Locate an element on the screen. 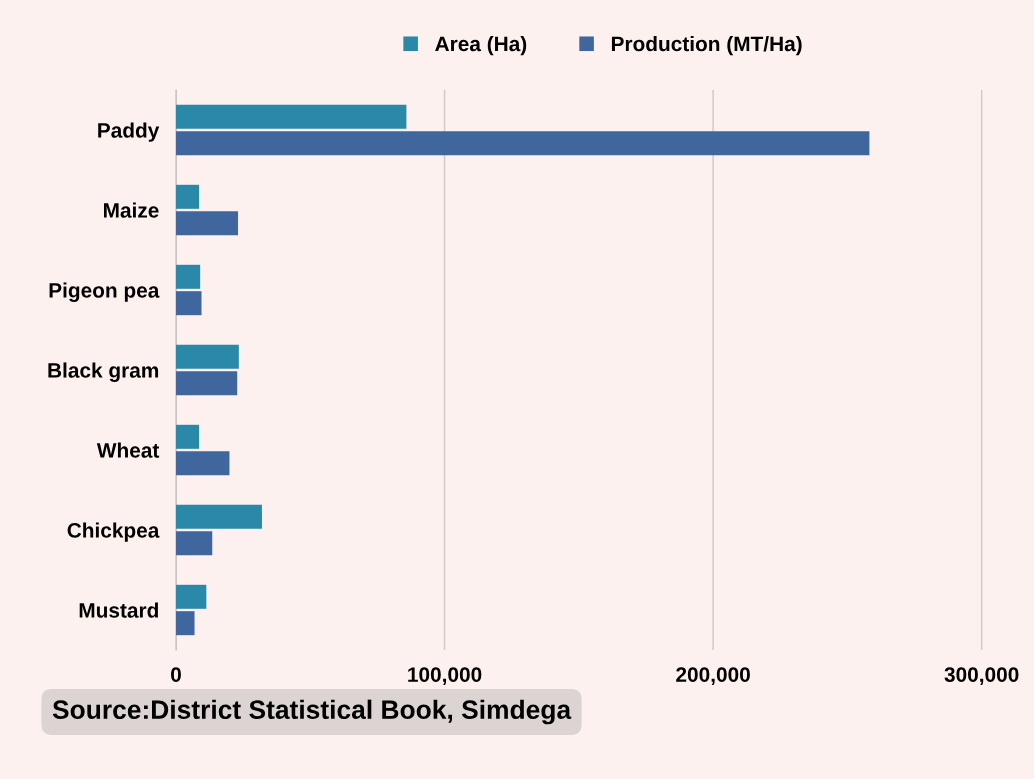 The height and width of the screenshot is (779, 1034). y-tick-label: Pigeon pea is located at coordinates (104, 292).